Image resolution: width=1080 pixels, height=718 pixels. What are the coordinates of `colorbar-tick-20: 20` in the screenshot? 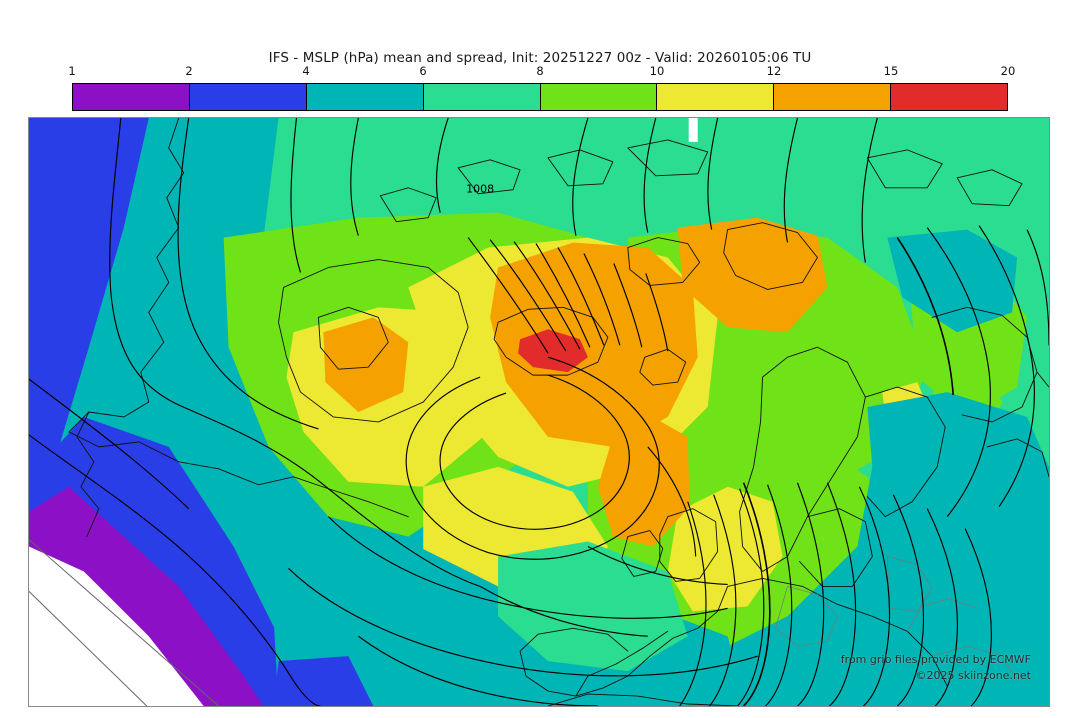 It's located at (1008, 71).